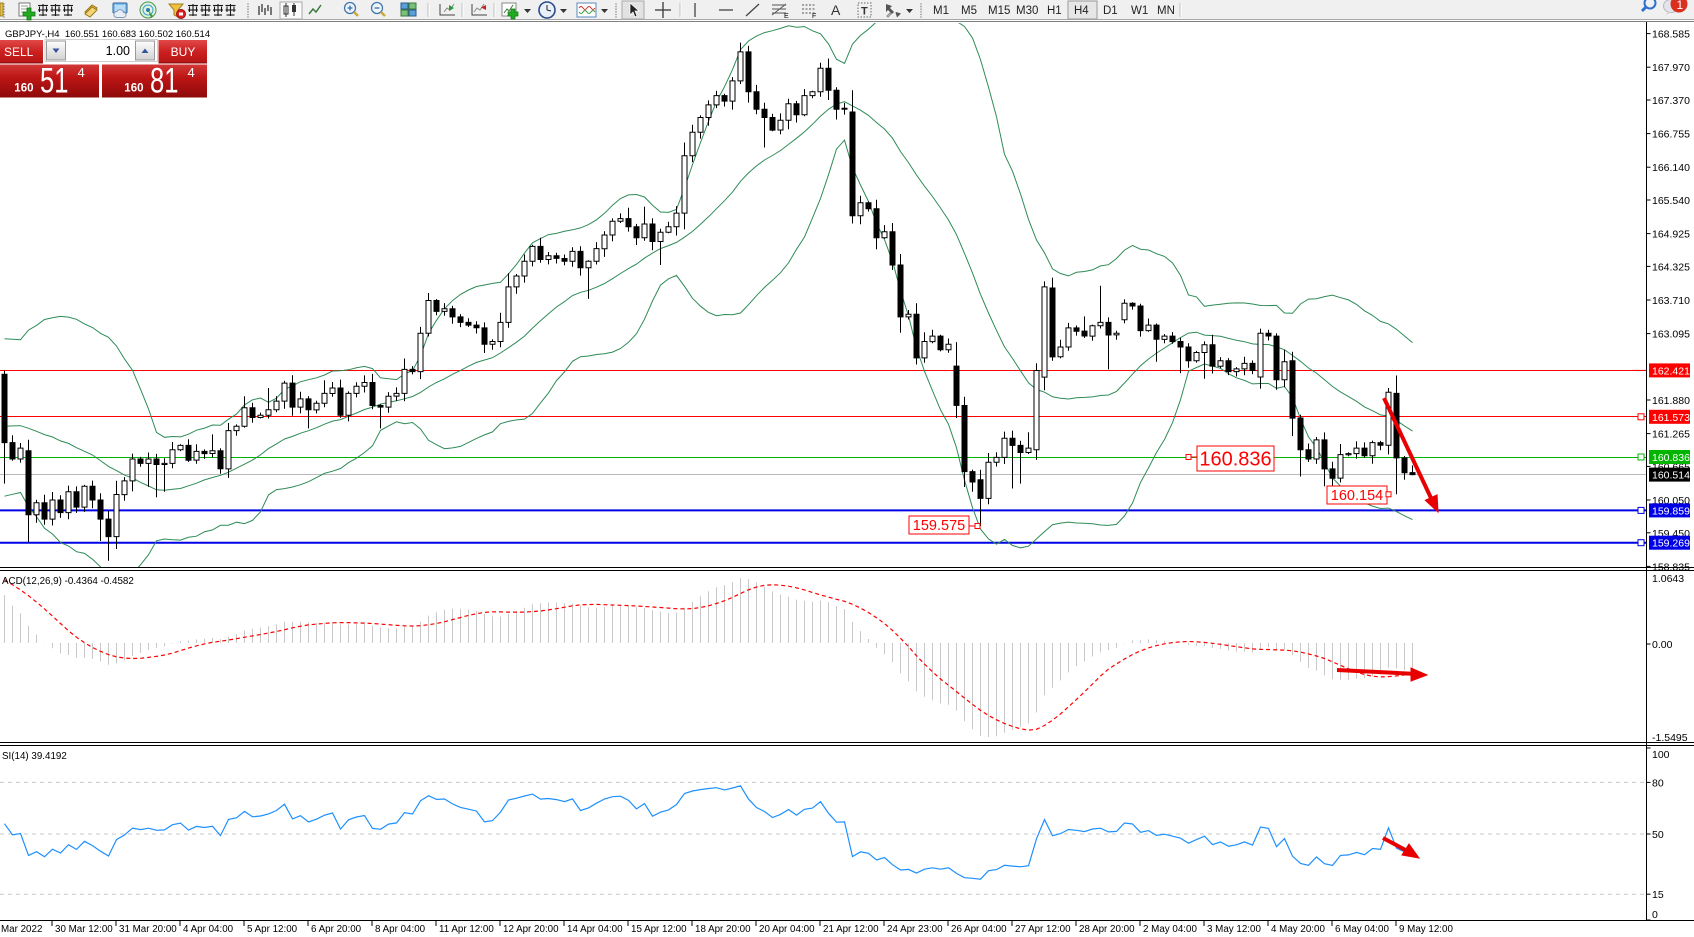  What do you see at coordinates (208, 929) in the screenshot?
I see `svg-text: 4 Apr 04:00` at bounding box center [208, 929].